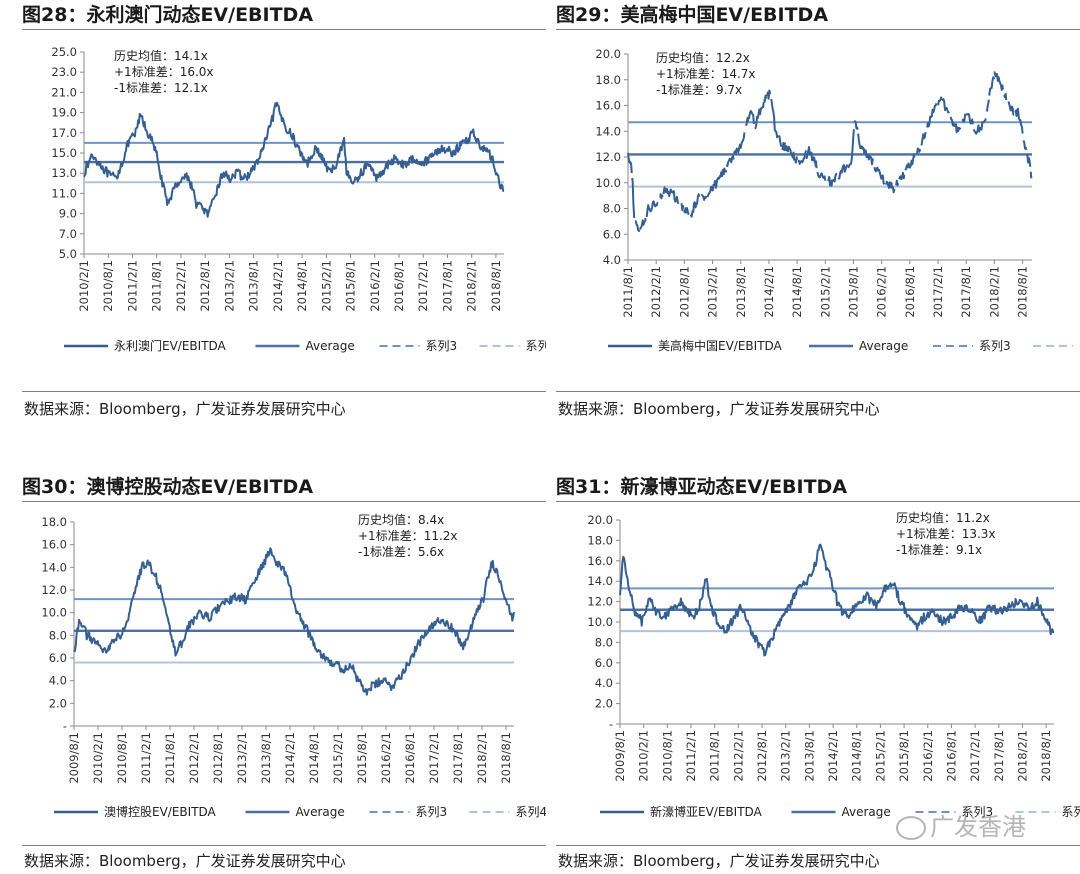  Describe the element at coordinates (161, 55) in the screenshot. I see `stat-label: 历史均值：14.1x` at that location.